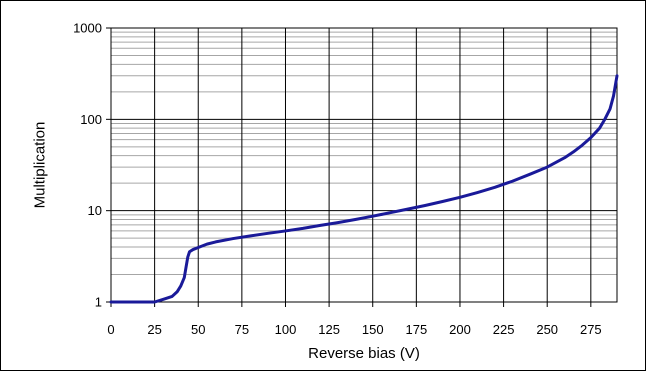 The image size is (646, 371). I want to click on y-tick-label: 10, so click(95, 210).